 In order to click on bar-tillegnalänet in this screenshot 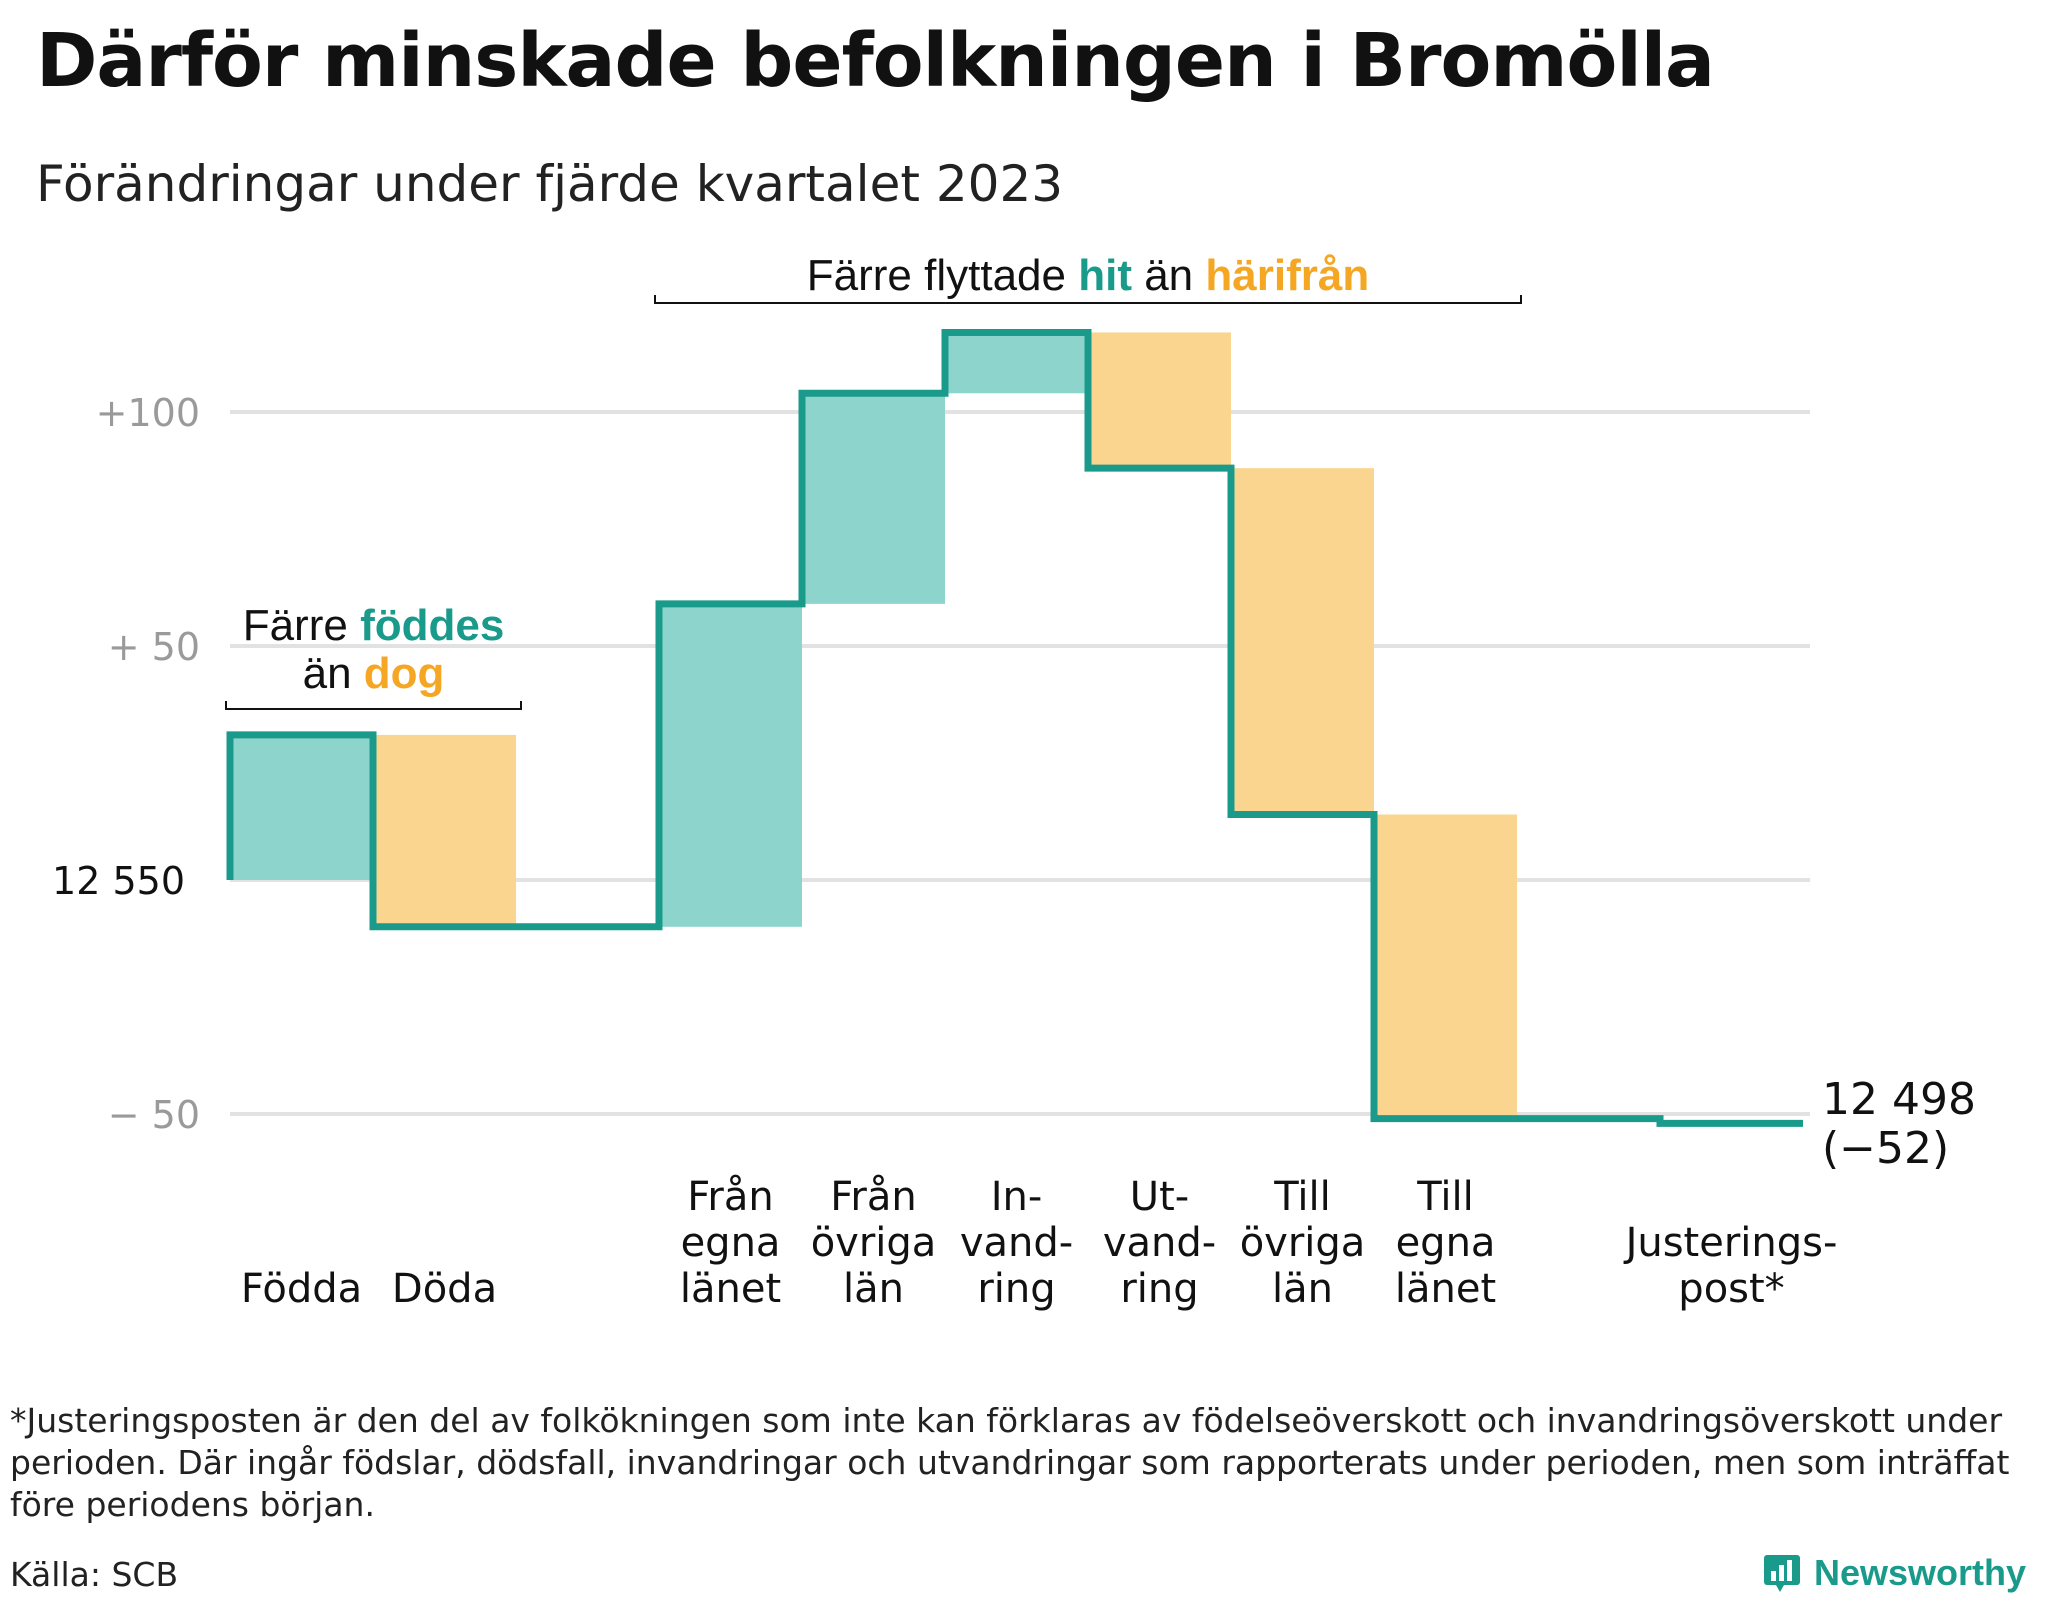, I will do `click(1445, 966)`.